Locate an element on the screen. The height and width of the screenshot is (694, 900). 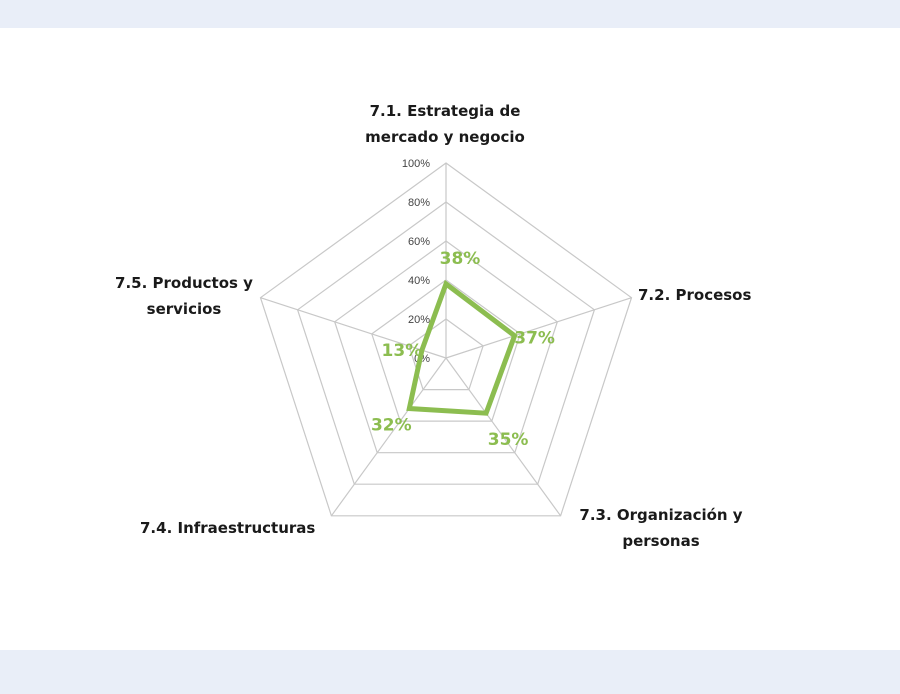
axis-label-line: 7.3. Organización y is located at coordinates (661, 515).